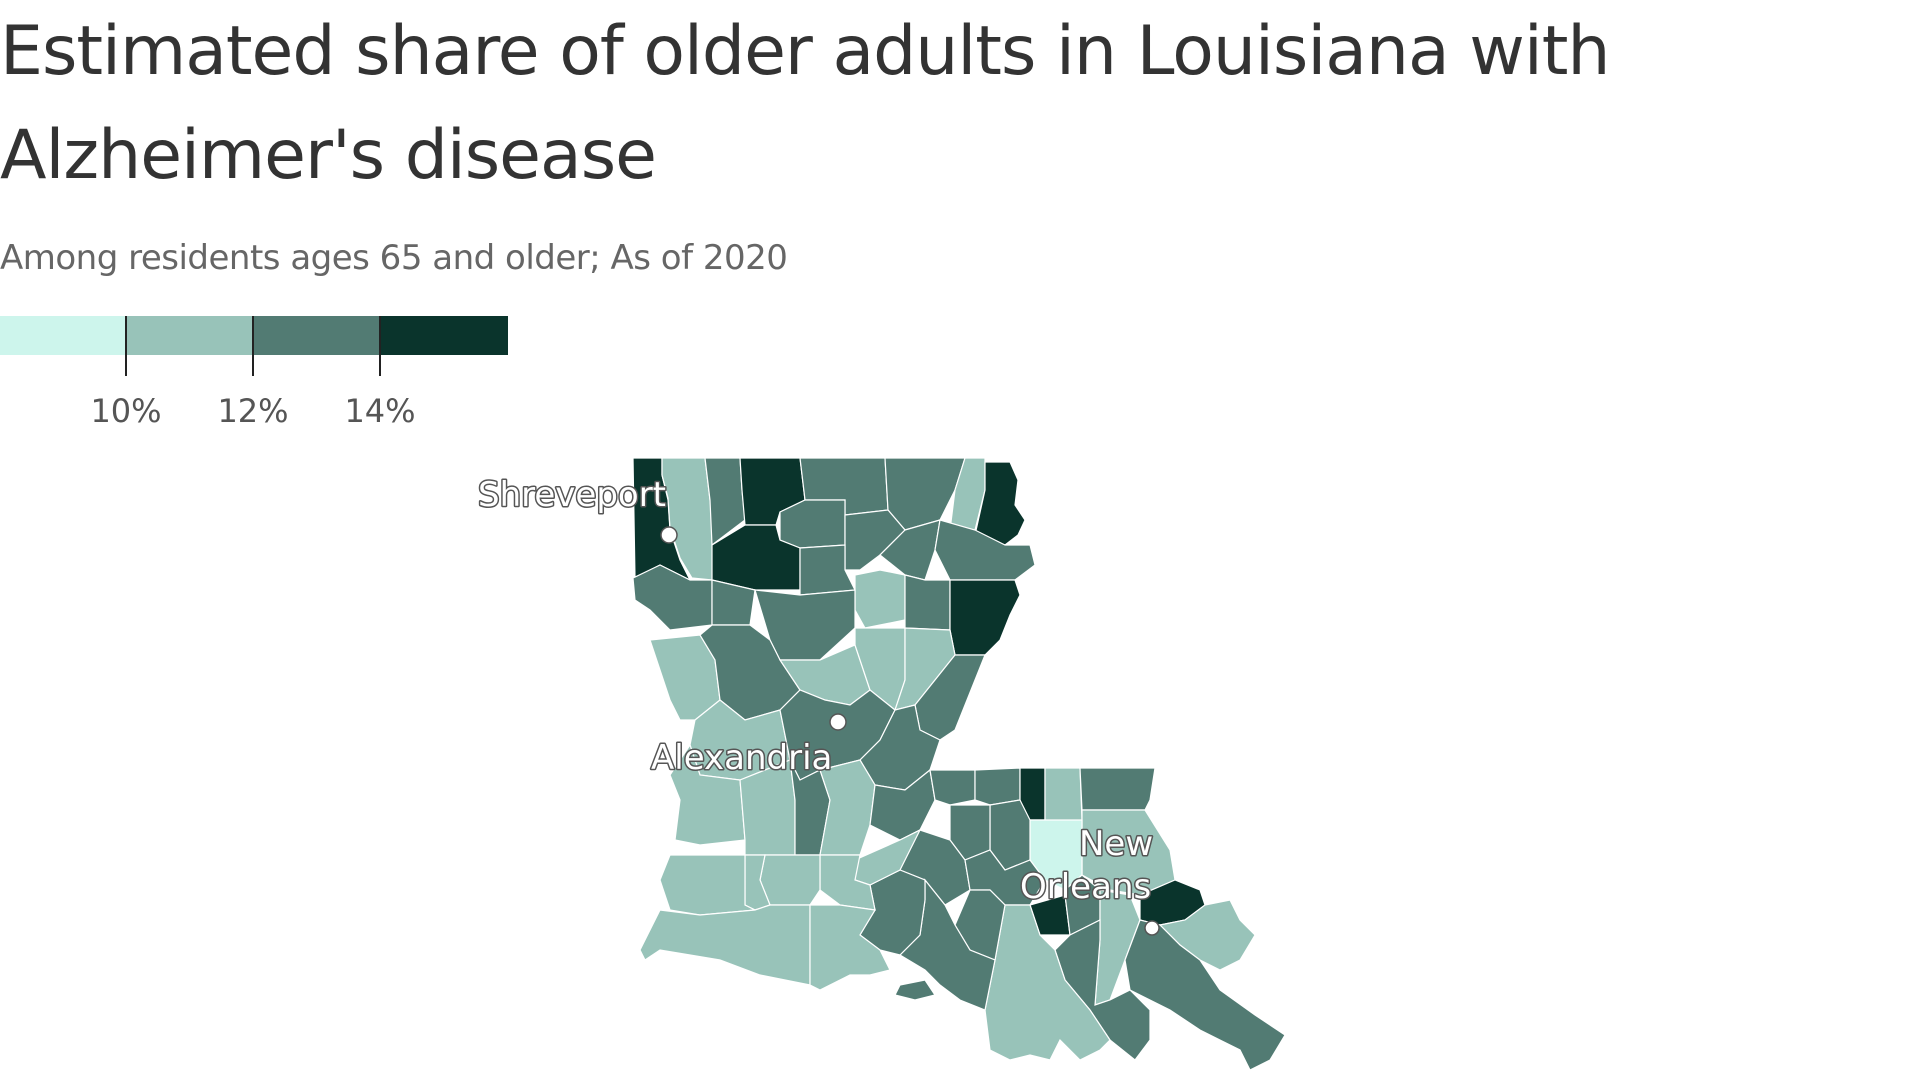  I want to click on new-orleans-label-line1: New, so click(1116, 844).